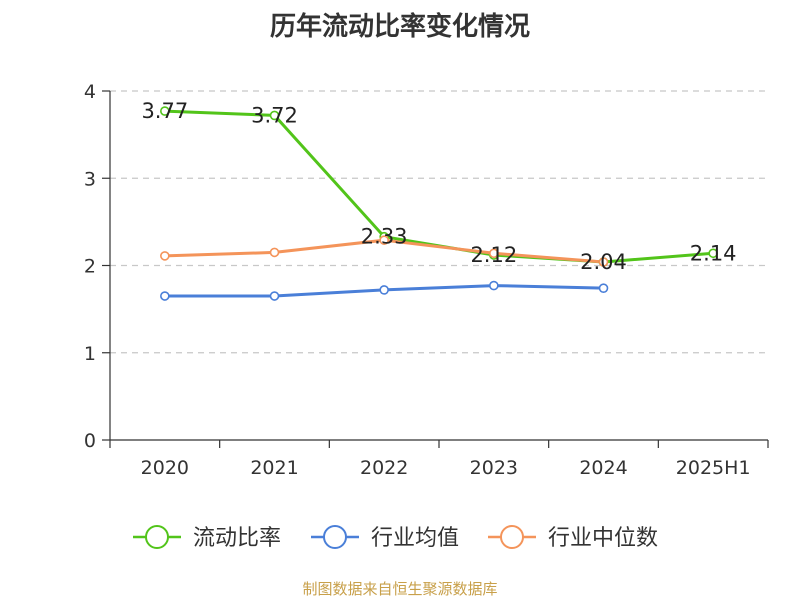  What do you see at coordinates (603, 468) in the screenshot?
I see `x-tick-label: 2024` at bounding box center [603, 468].